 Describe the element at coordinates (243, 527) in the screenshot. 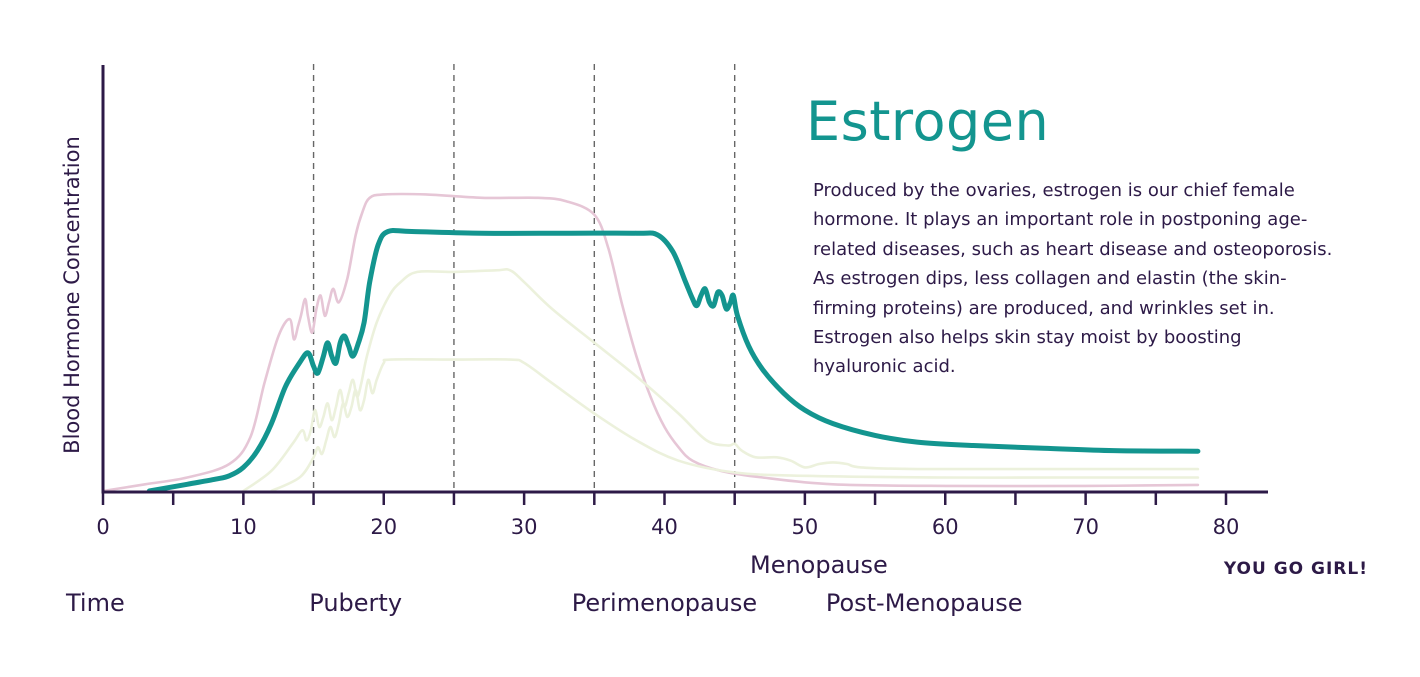

I see `x-tick-label: 10` at that location.